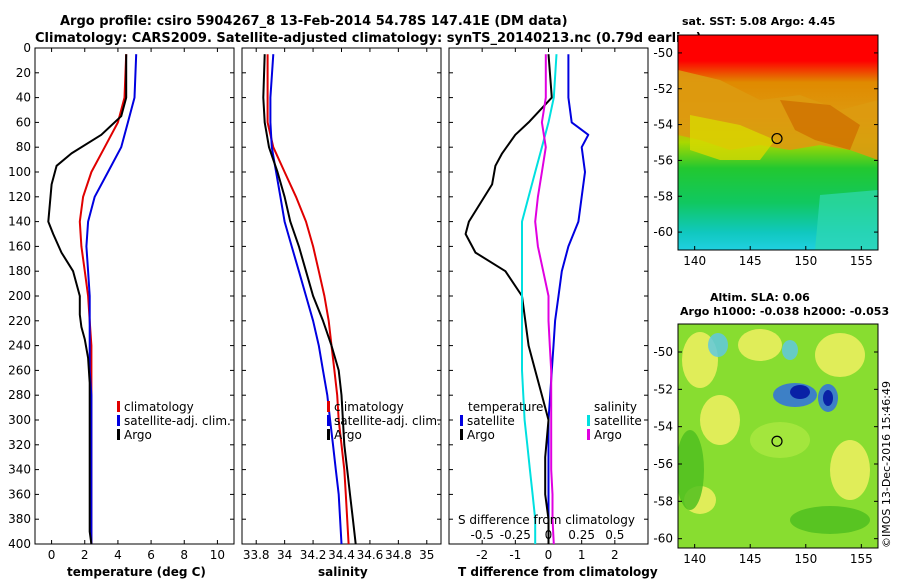  I want to click on sst-map-ticks: 140 145 150 155 -50 -52 -54 -56 -58 -60, so click(765, 157).